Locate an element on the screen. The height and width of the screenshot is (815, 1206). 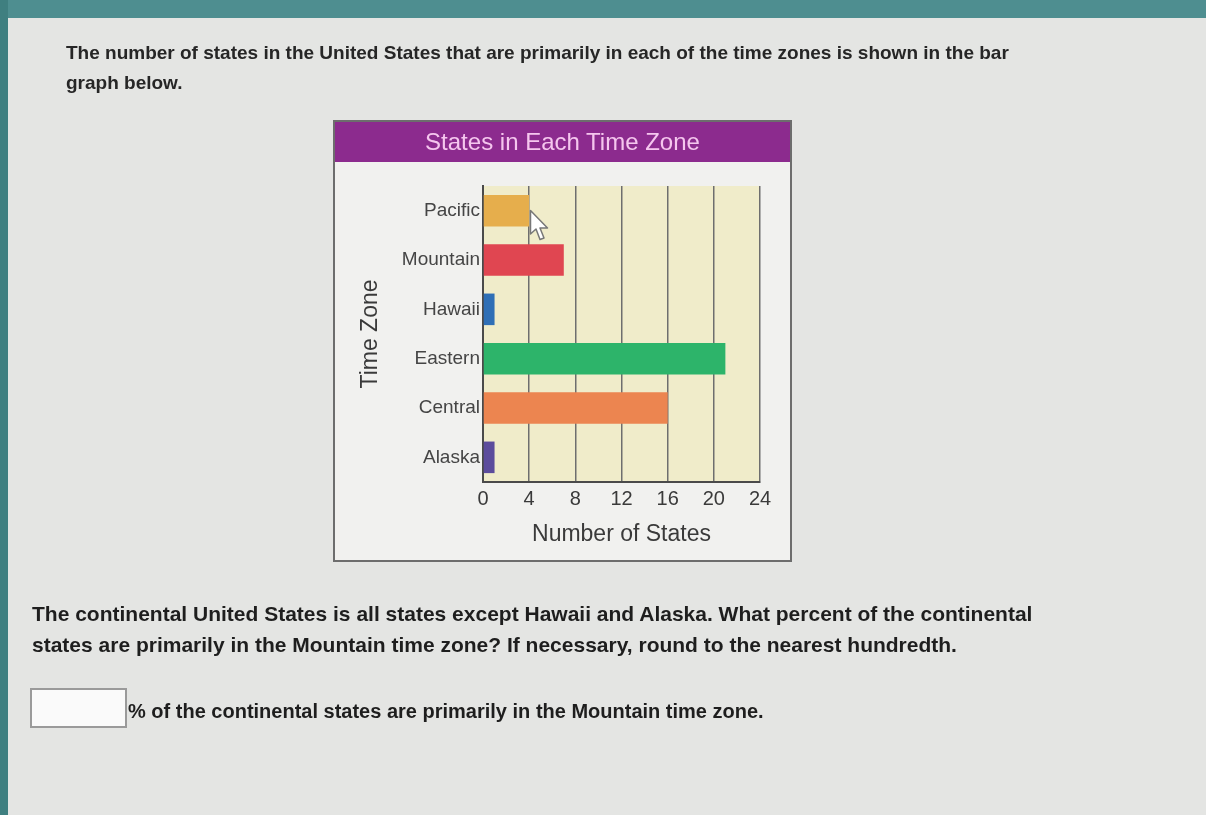
y-tick-label: Central is located at coordinates (449, 407).